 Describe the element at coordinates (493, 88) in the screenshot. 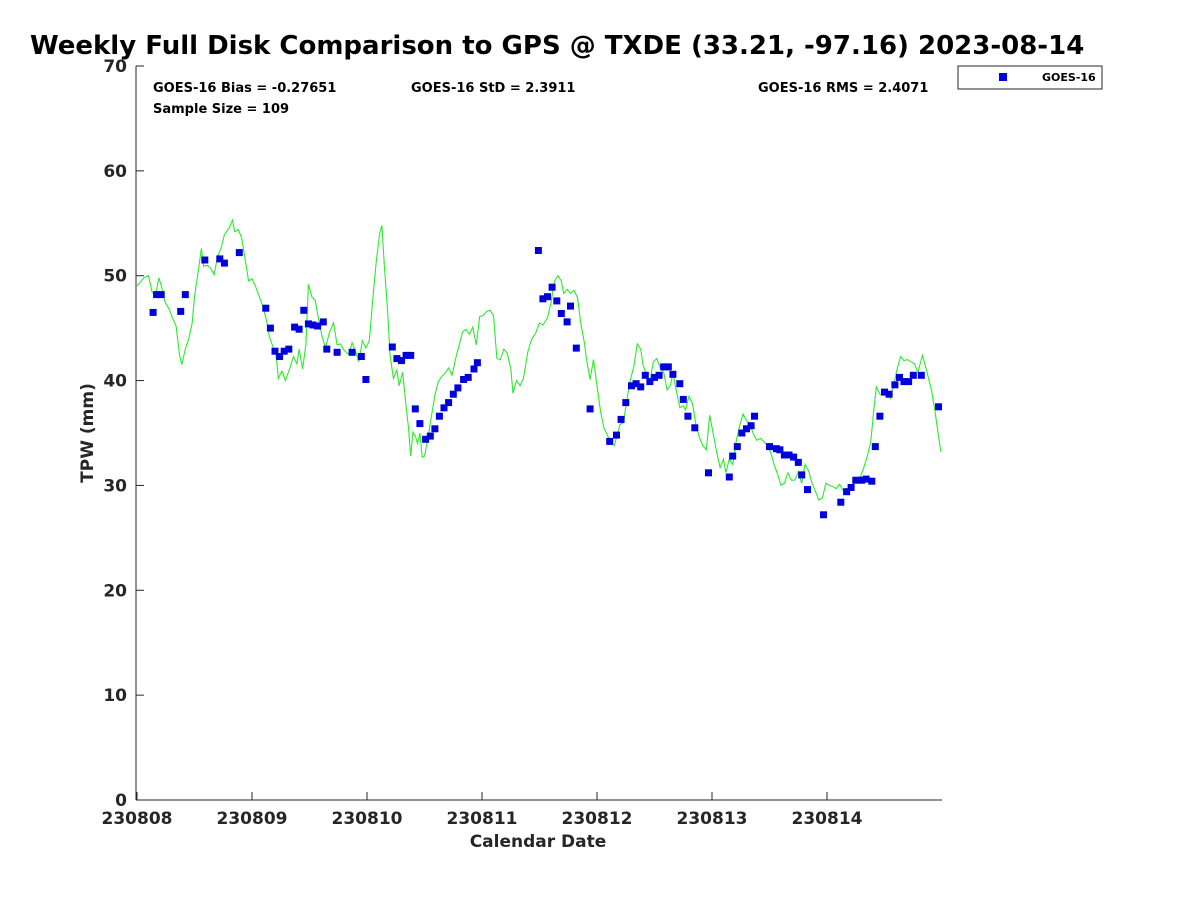

I see `stat-std: GOES-16 StD = 2.3911` at that location.